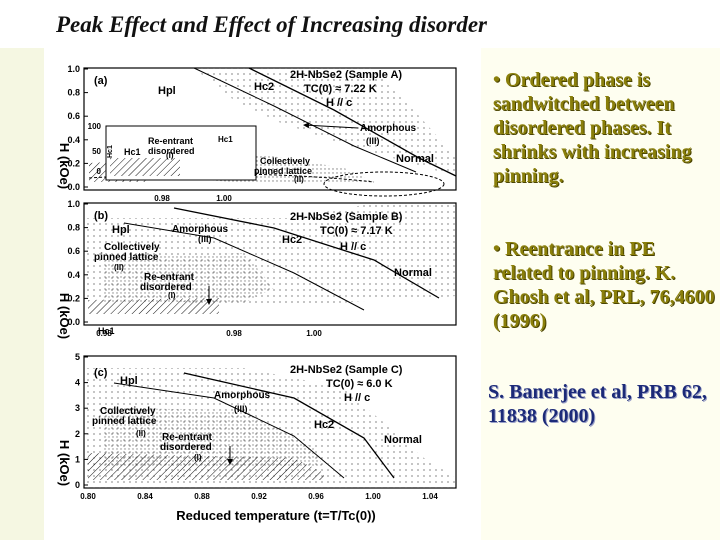  I want to click on inset-tick-100: 100, so click(95, 126).